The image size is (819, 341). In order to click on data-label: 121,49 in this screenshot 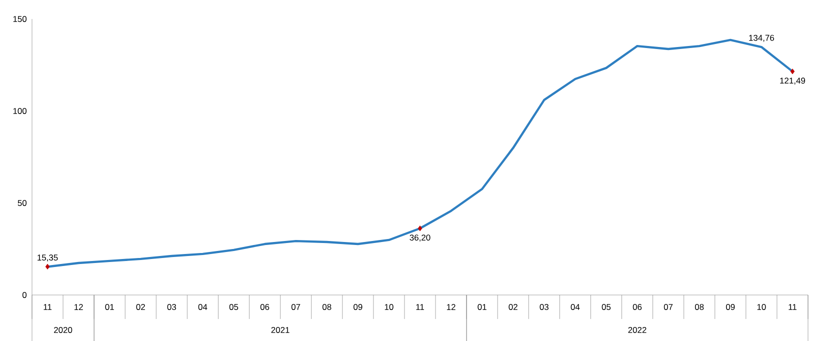, I will do `click(793, 81)`.